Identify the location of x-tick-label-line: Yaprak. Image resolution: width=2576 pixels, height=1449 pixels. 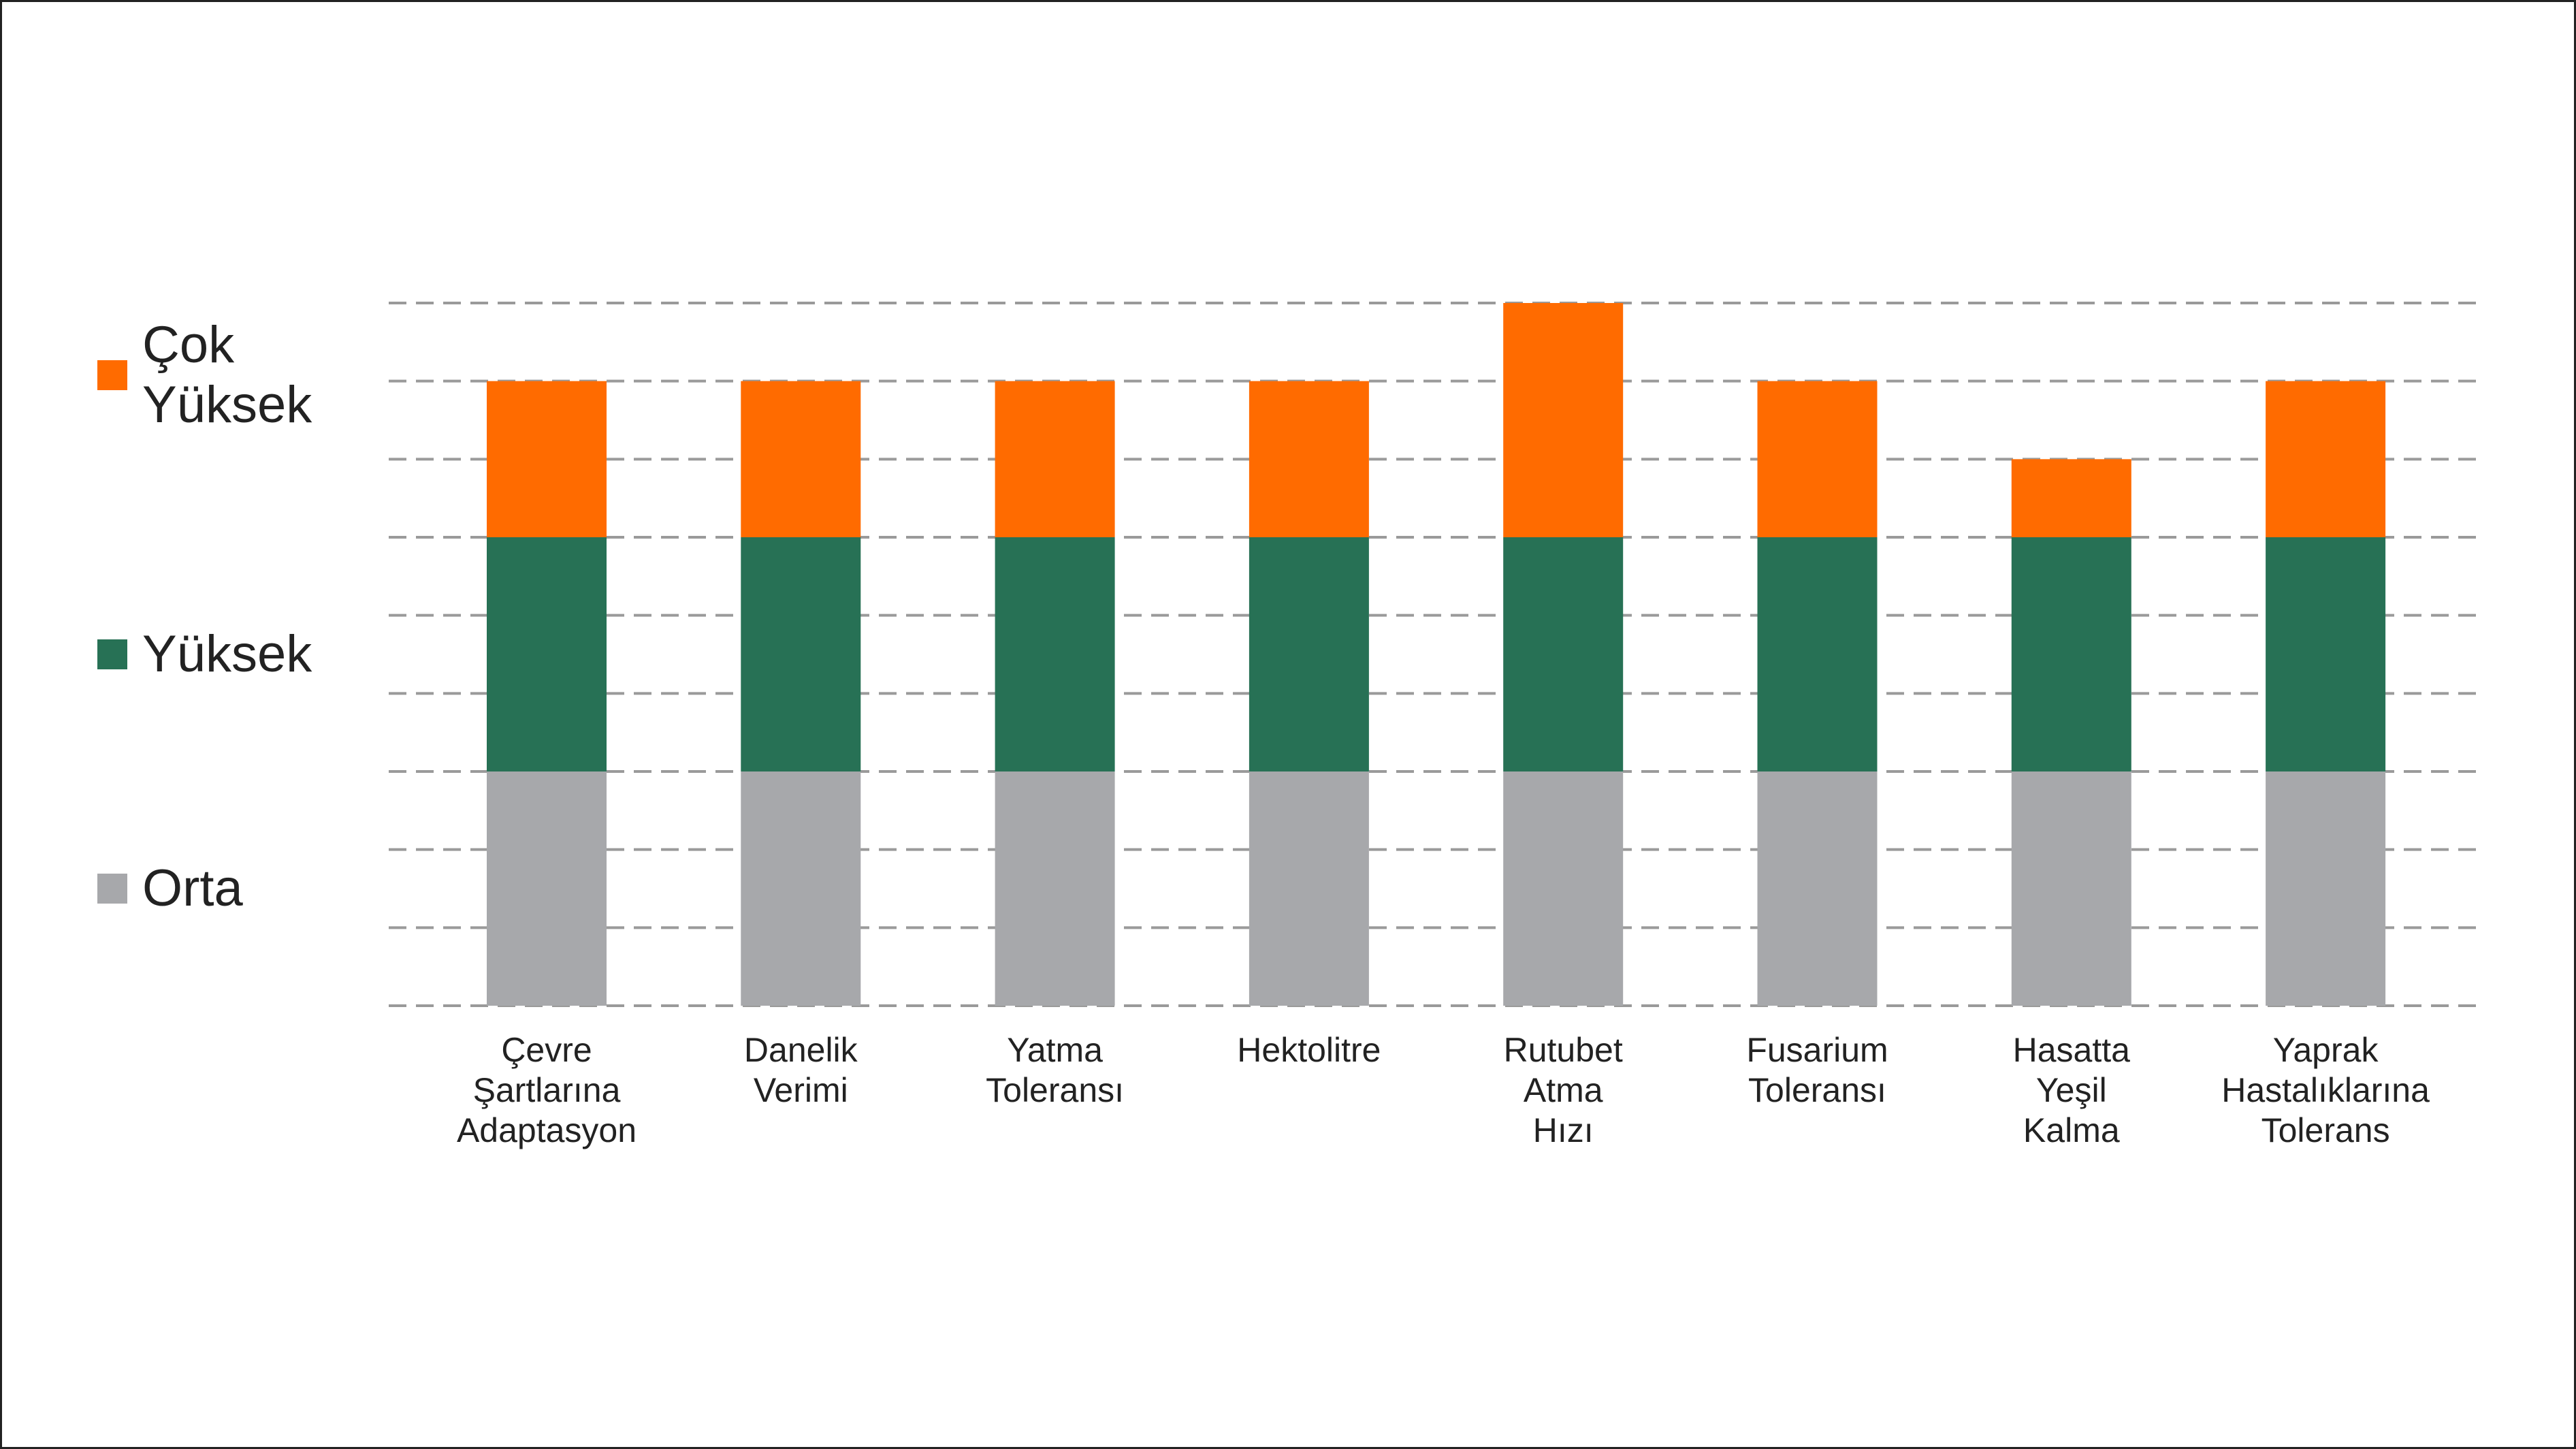
(2326, 1050).